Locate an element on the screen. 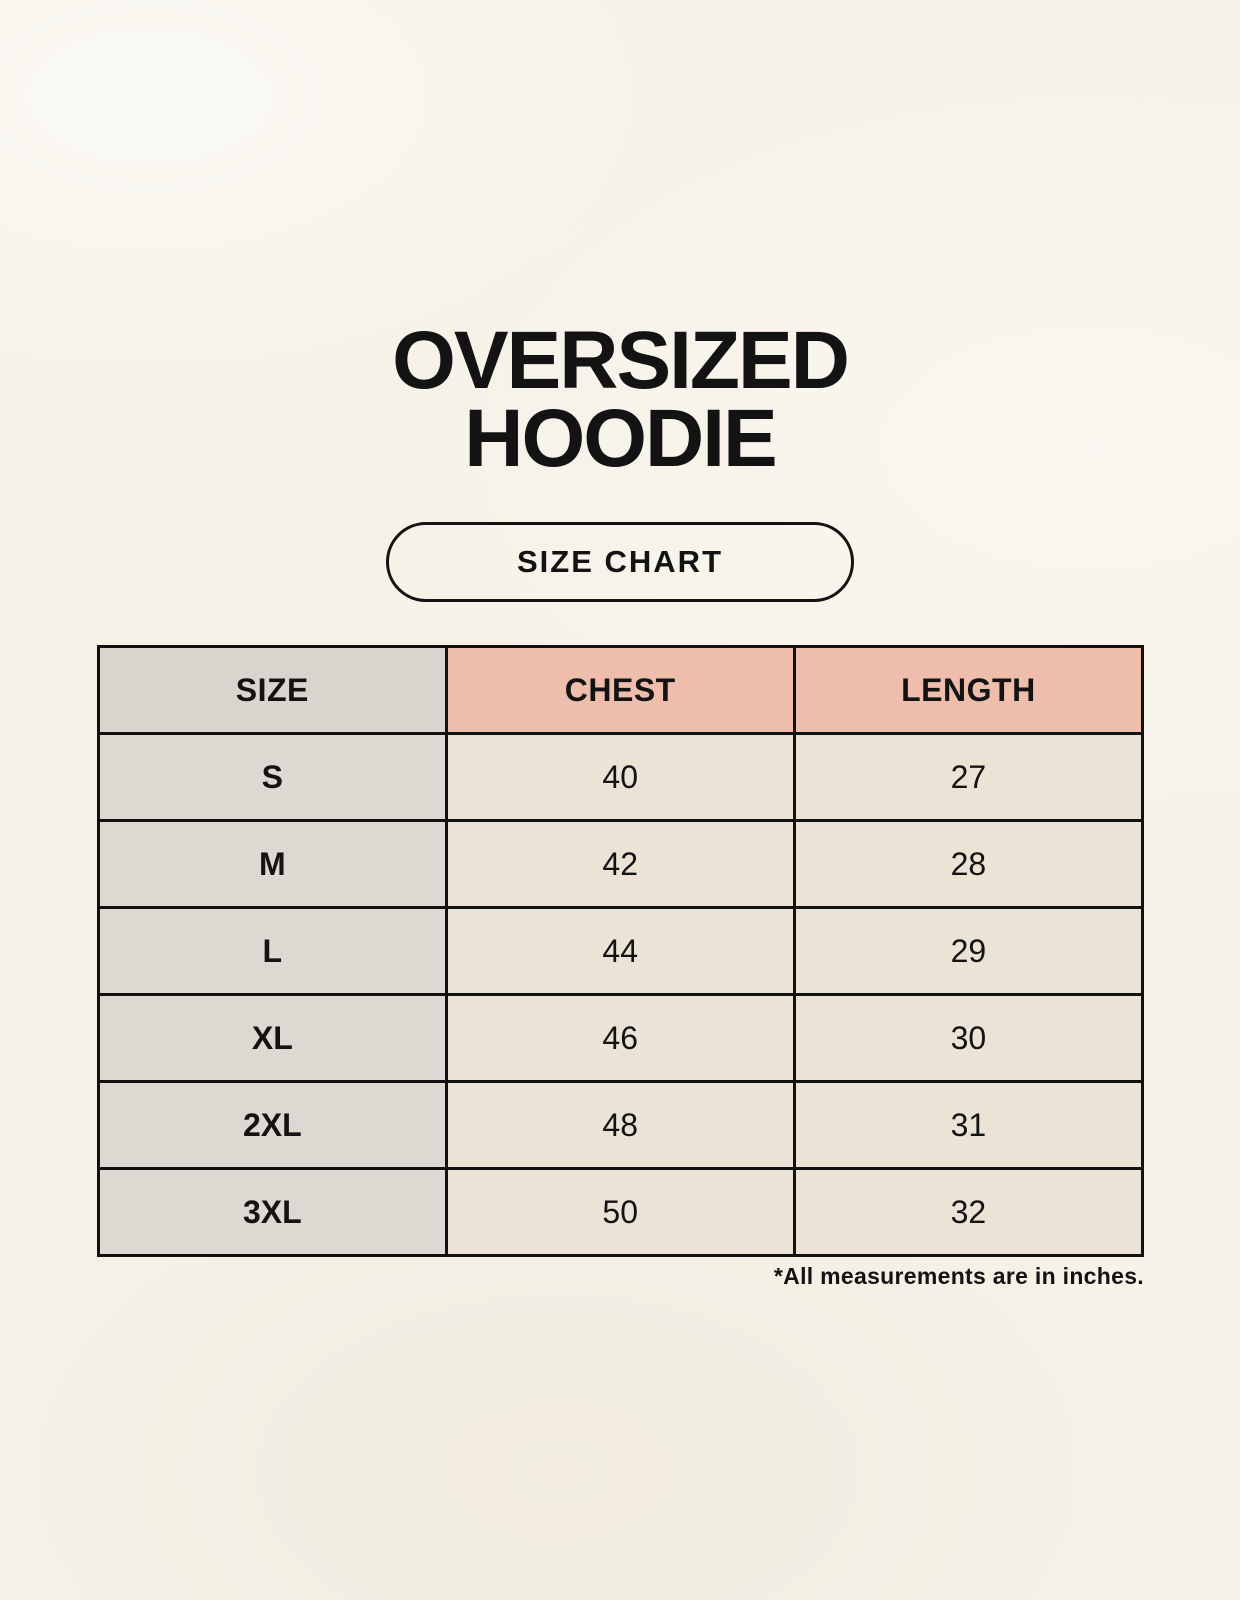 The image size is (1240, 1600). chest-cell: 50 is located at coordinates (620, 1212).